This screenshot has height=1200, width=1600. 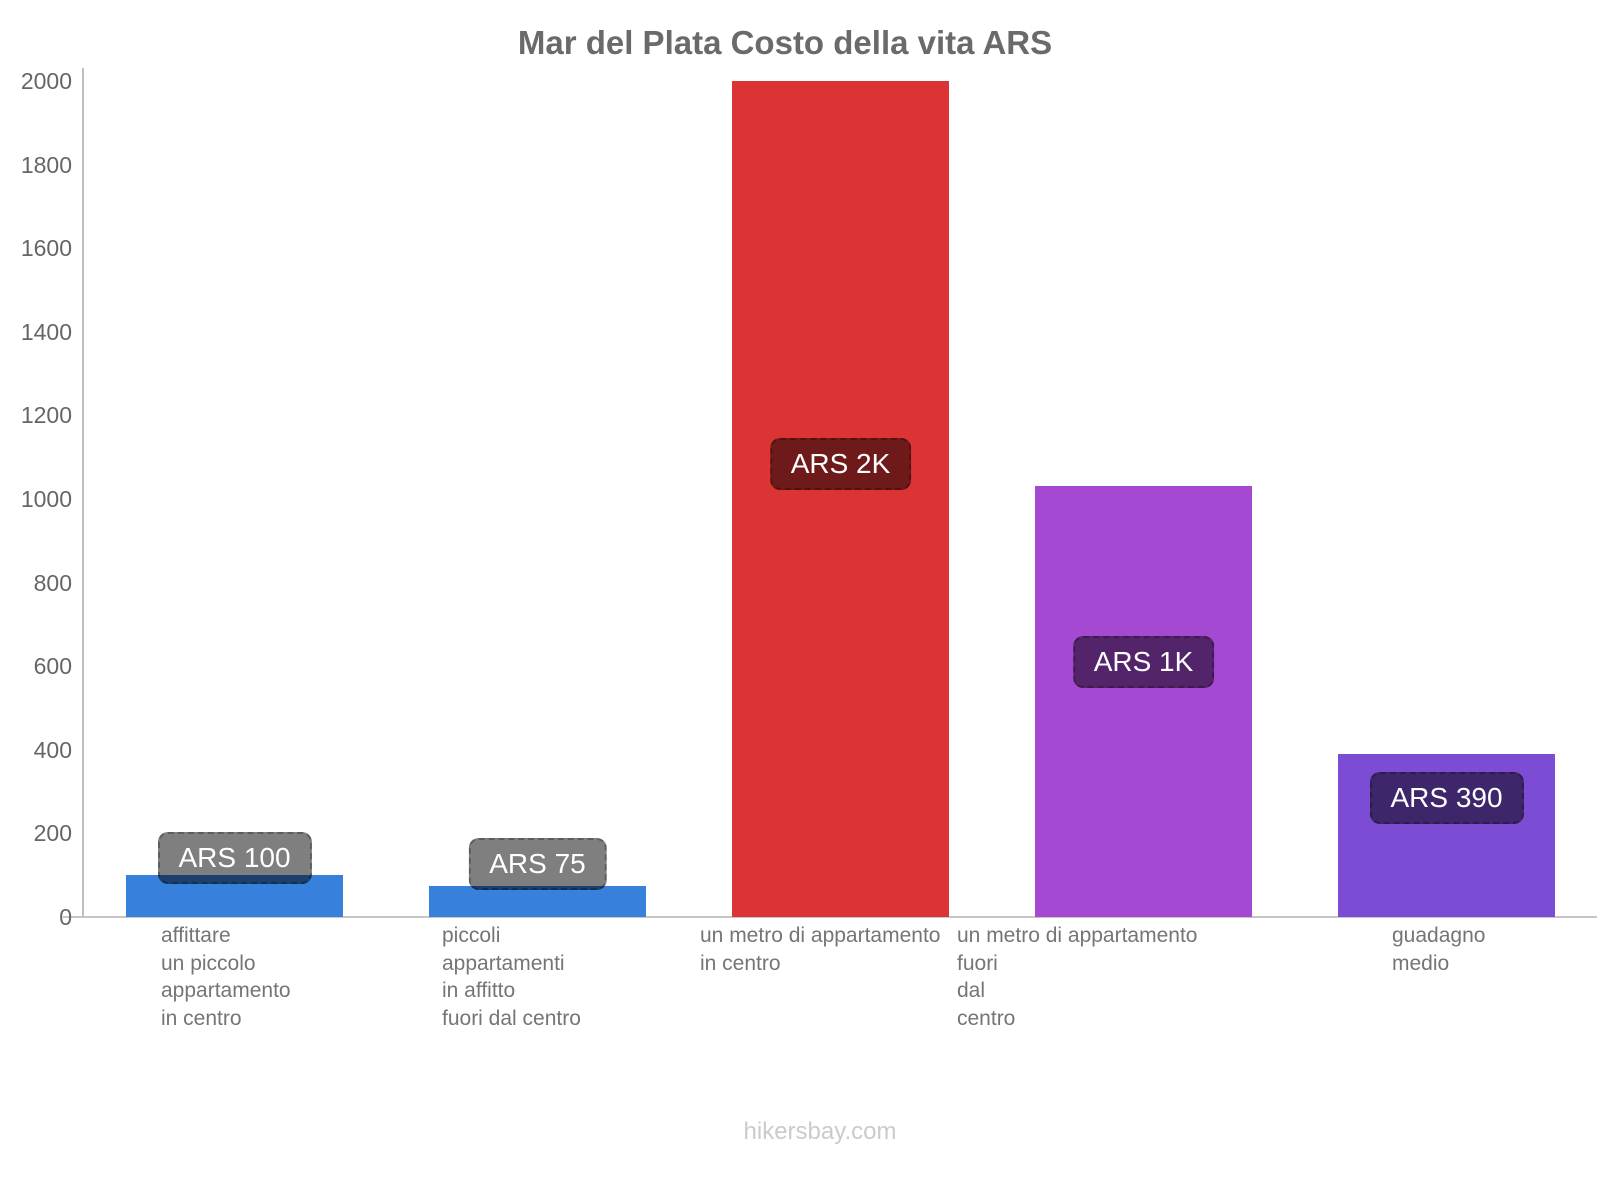 What do you see at coordinates (977, 963) in the screenshot?
I see `x-axis-category-line: fuori` at bounding box center [977, 963].